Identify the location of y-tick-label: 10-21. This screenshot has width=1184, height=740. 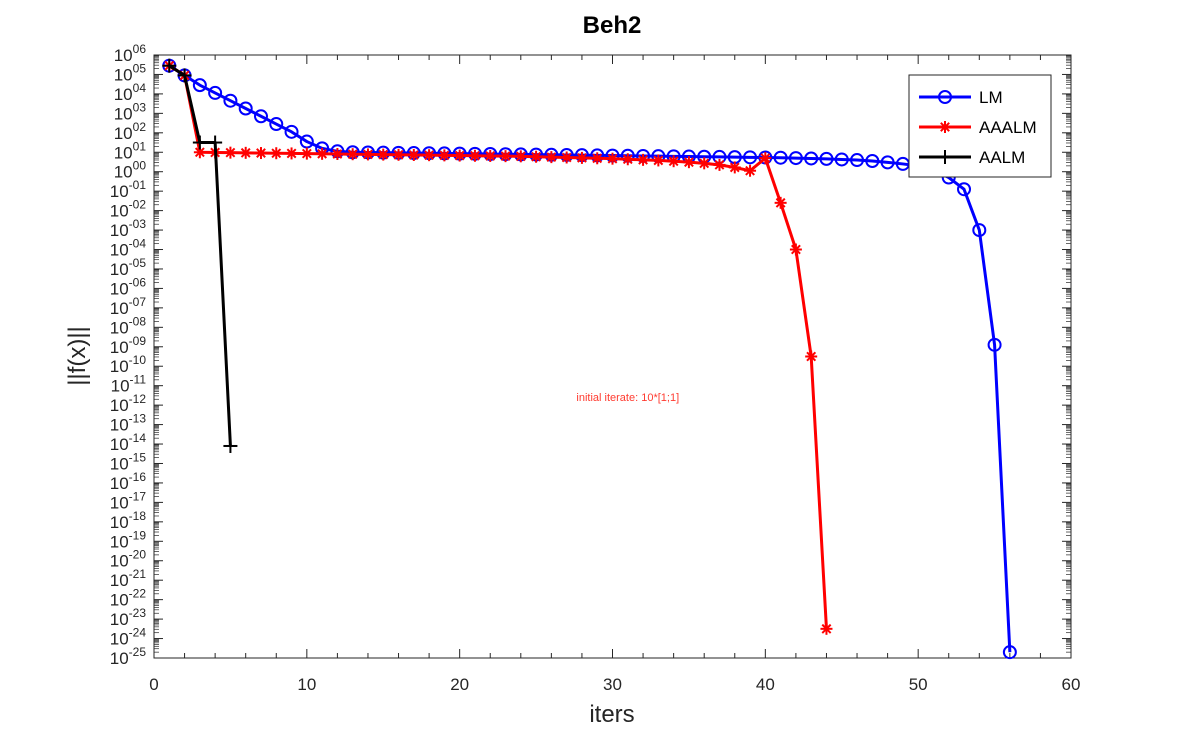
(128, 578).